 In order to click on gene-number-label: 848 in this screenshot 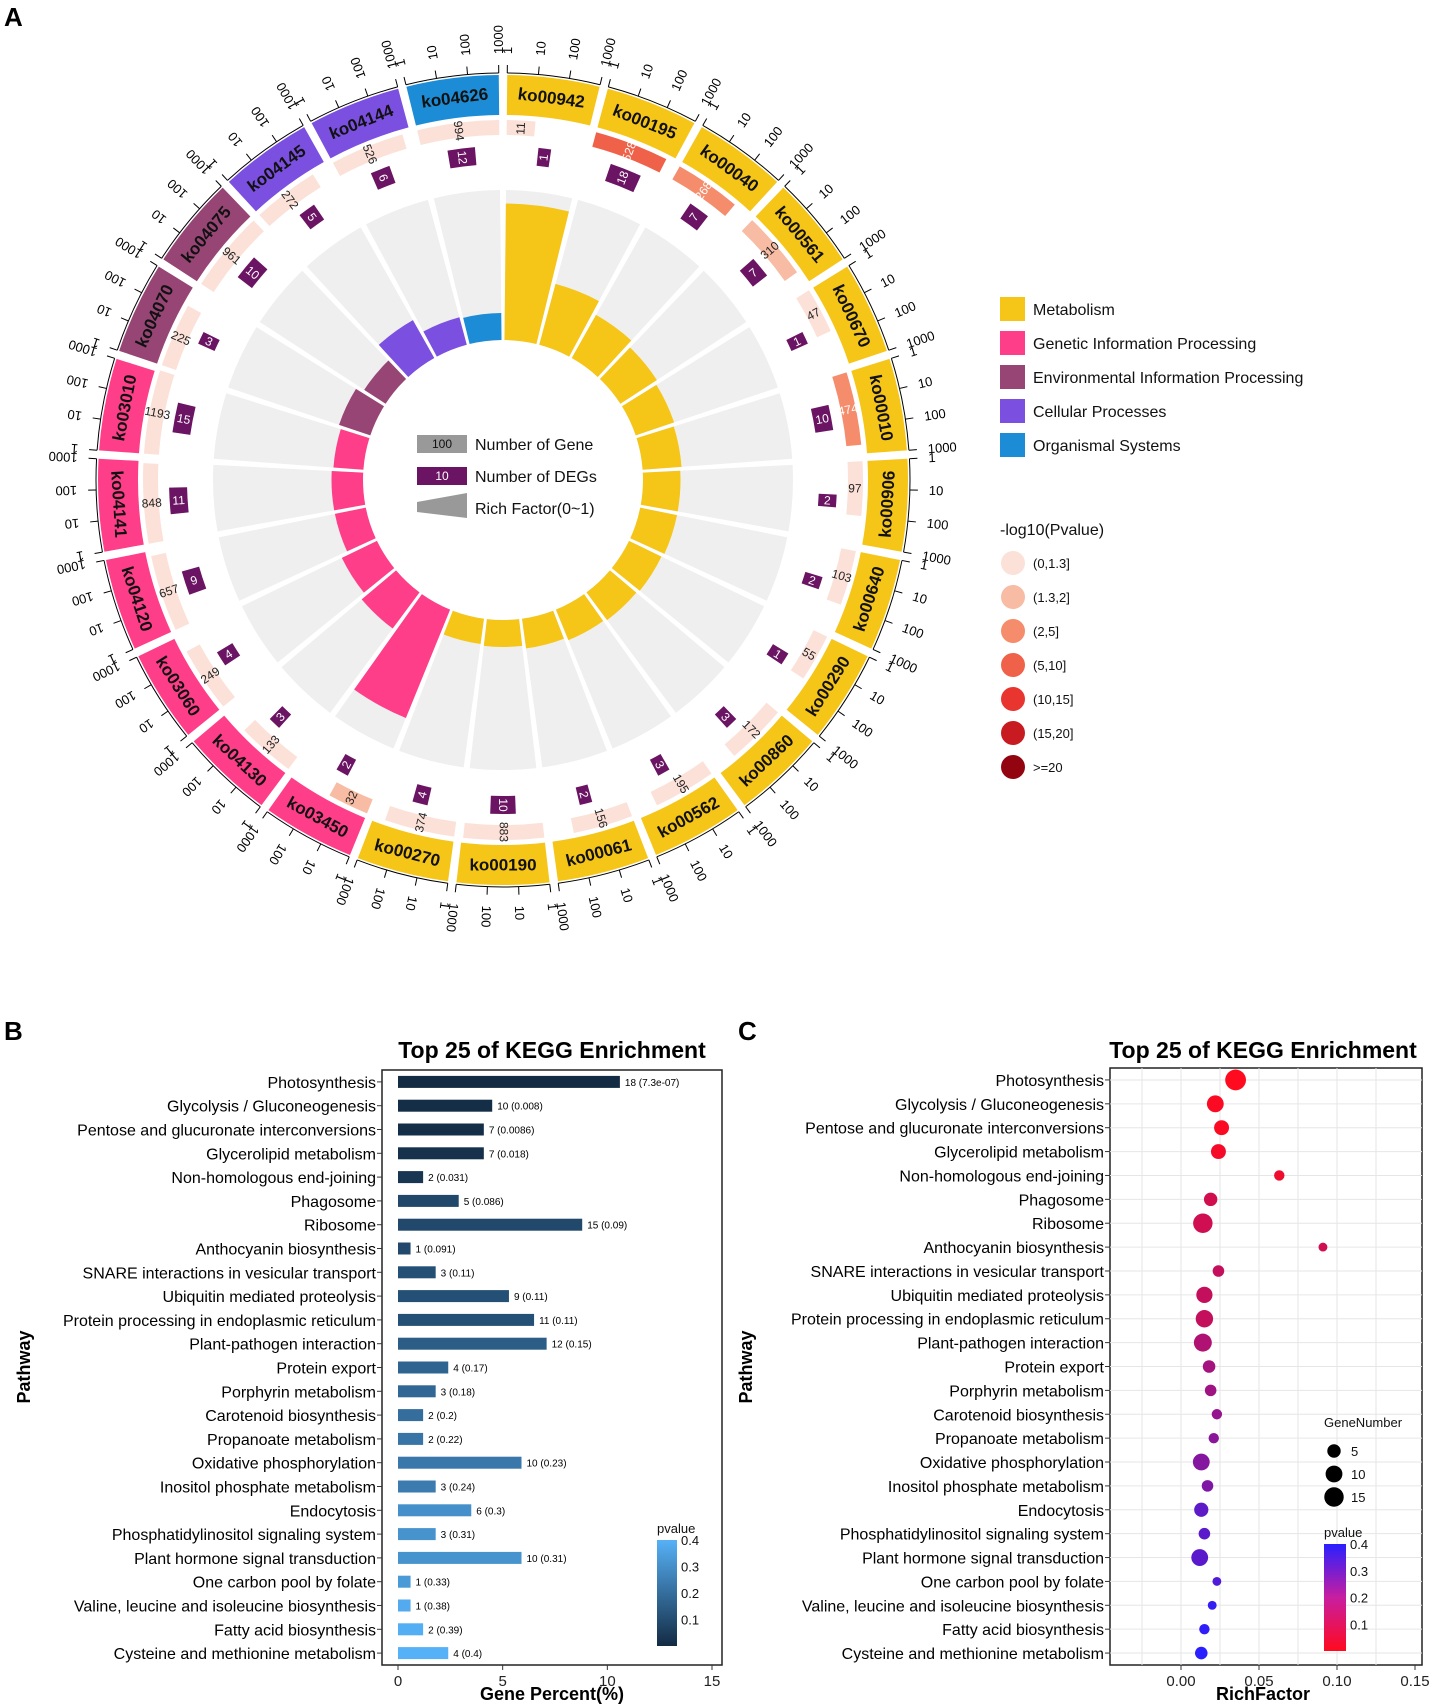, I will do `click(151, 502)`.